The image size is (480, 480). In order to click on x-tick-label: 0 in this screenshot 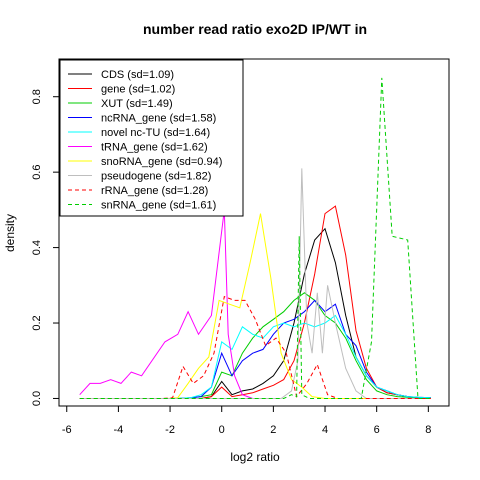, I will do `click(222, 430)`.